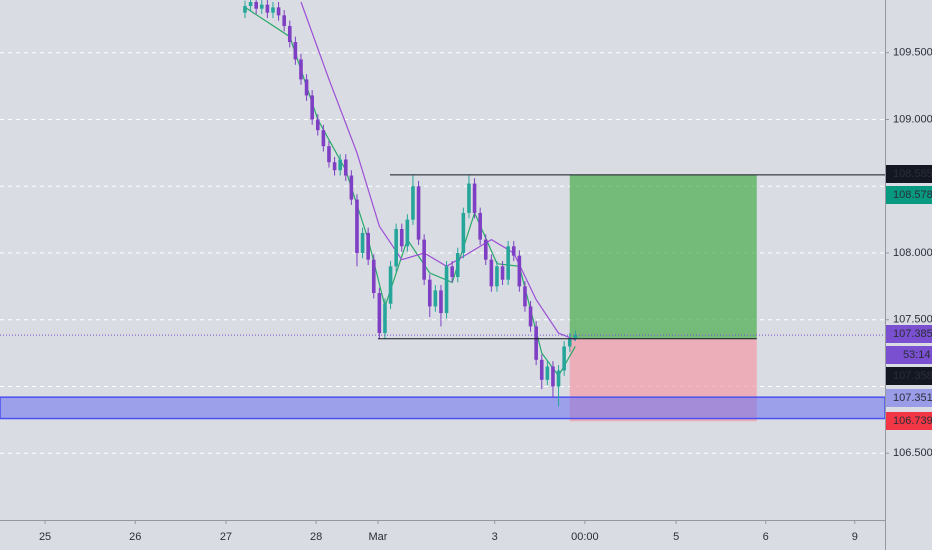 This screenshot has height=550, width=932. I want to click on support-zone, so click(443, 408).